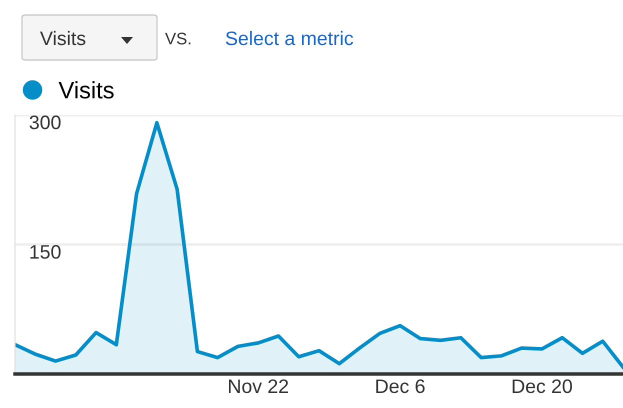 The image size is (623, 408). I want to click on x-tick-label: Dec 20, so click(542, 386).